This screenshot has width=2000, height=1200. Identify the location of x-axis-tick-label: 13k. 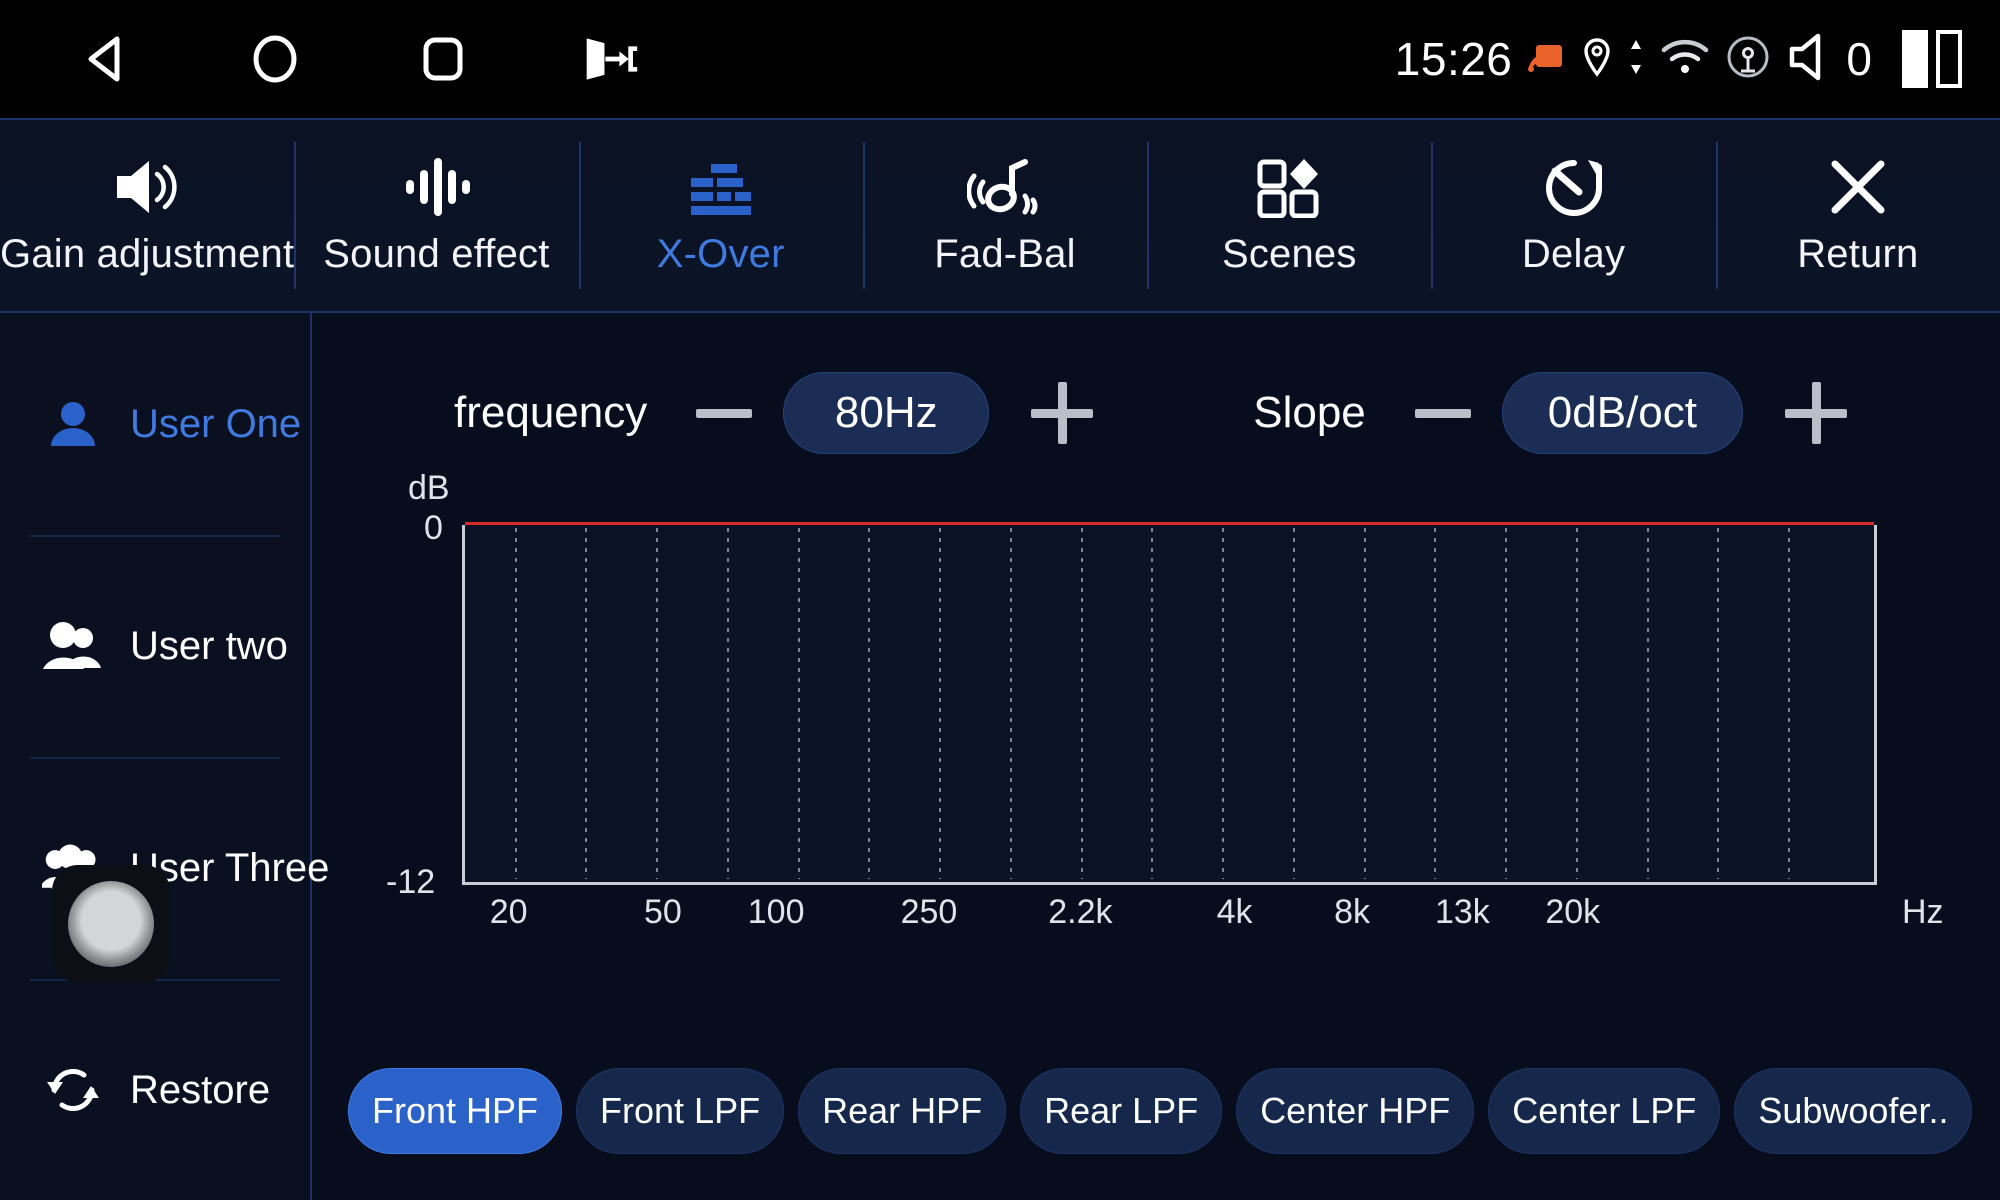
(1462, 912).